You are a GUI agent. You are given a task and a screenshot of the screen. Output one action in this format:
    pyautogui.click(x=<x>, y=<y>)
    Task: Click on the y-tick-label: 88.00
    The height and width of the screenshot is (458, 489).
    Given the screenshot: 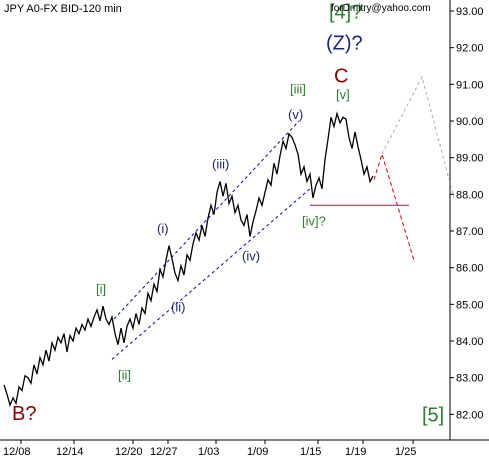 What is the action you would take?
    pyautogui.click(x=470, y=195)
    